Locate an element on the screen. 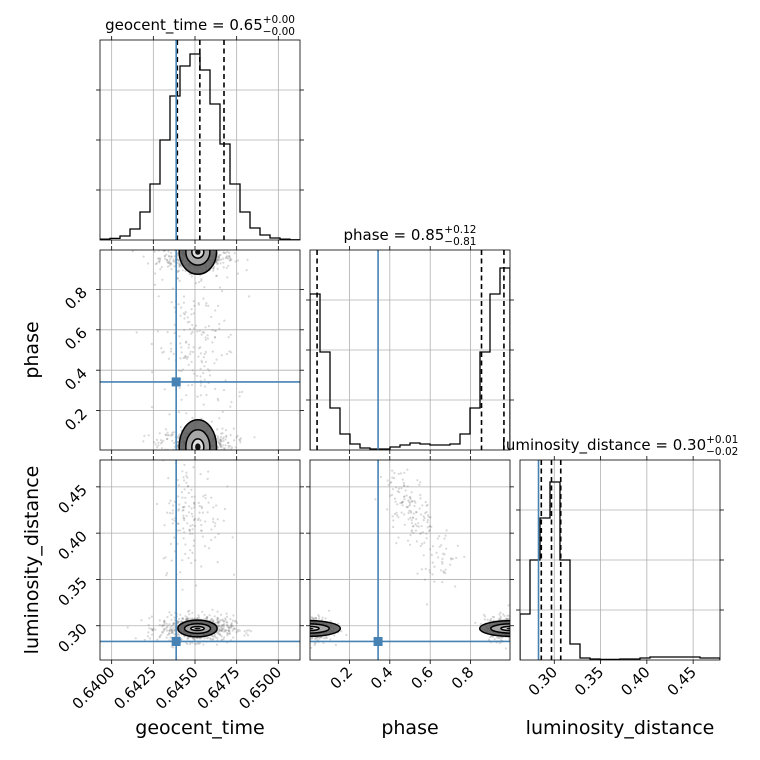 The width and height of the screenshot is (760, 760). y-axis-label: luminosity_distance is located at coordinates (32, 560).